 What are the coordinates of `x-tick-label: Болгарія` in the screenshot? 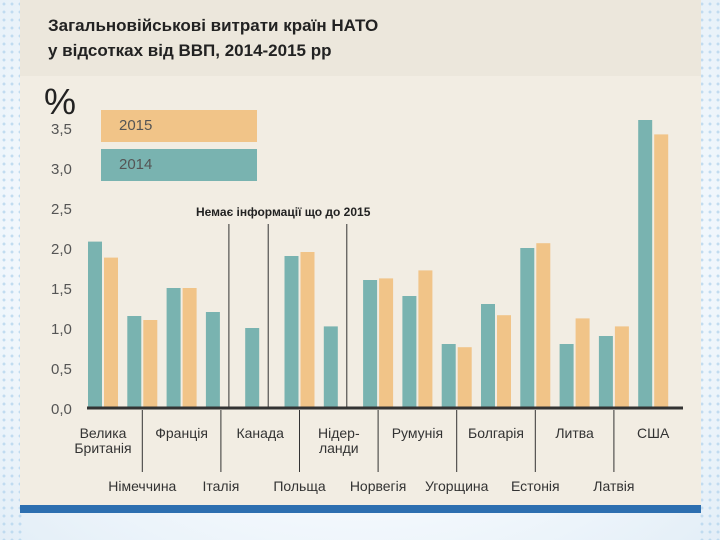 It's located at (496, 433).